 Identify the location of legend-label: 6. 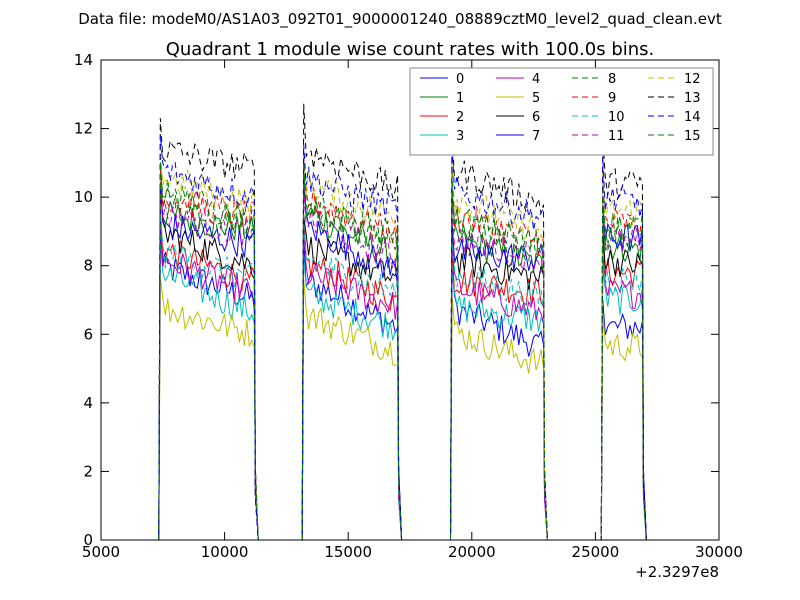
(536, 117).